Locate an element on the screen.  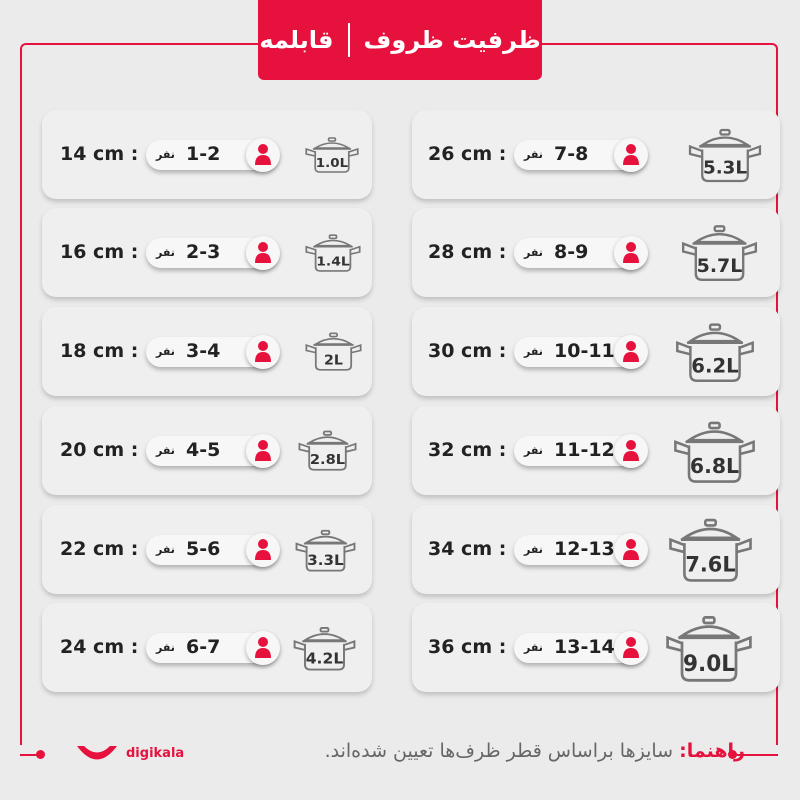
diameter-label: 16 cm : is located at coordinates (99, 252).